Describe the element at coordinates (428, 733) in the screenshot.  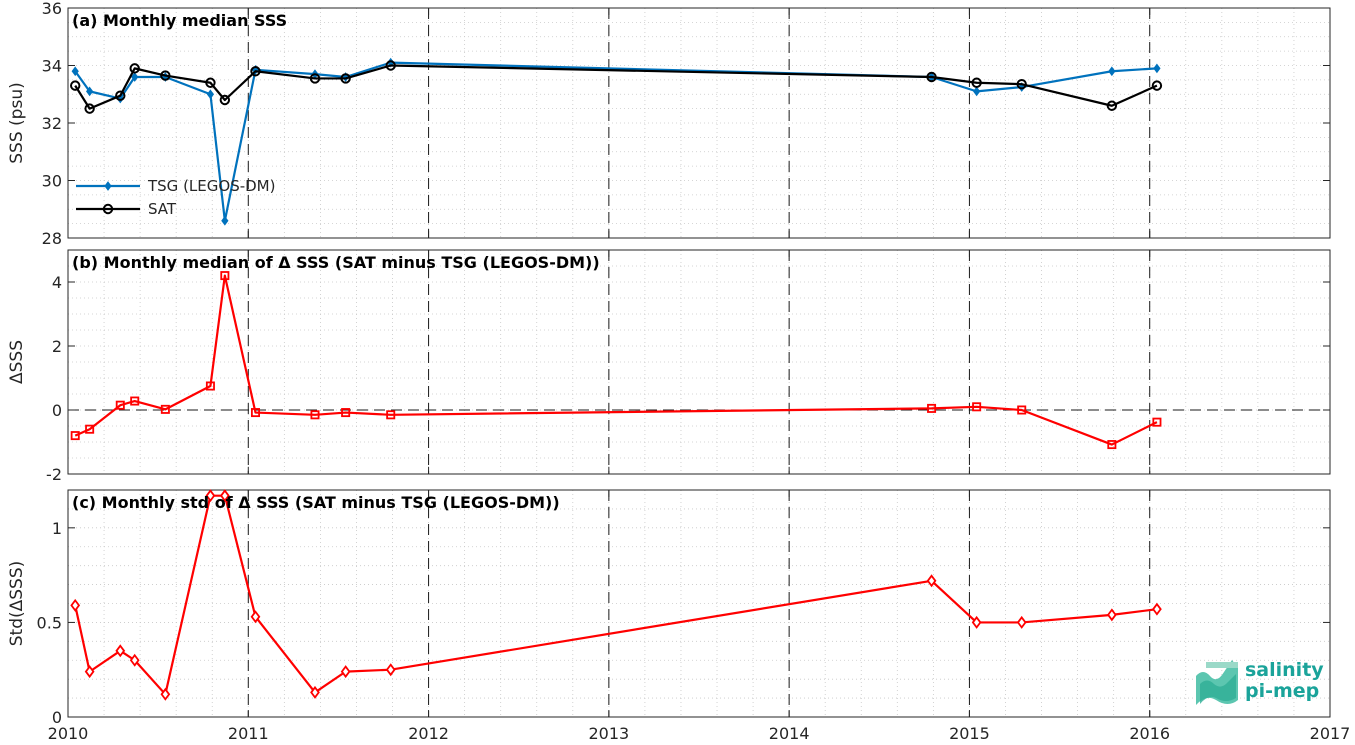
I see `x-tick-label: 2012` at that location.